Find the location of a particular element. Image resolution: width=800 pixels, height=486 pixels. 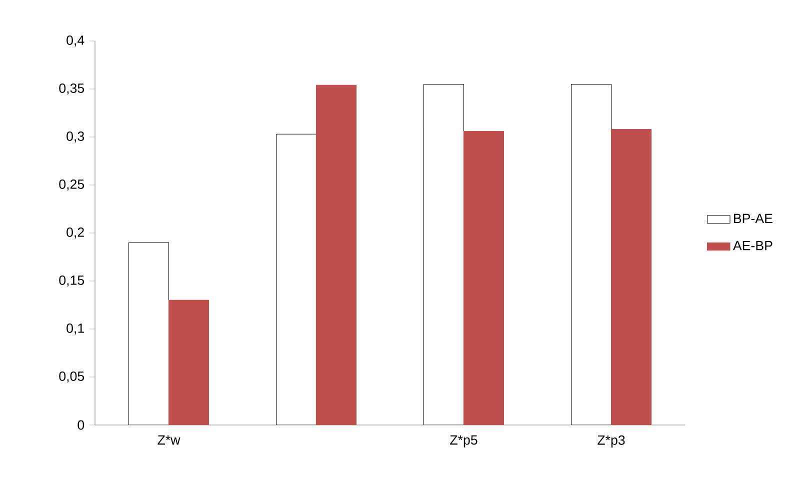

x-tick-label: Z*w is located at coordinates (169, 440).